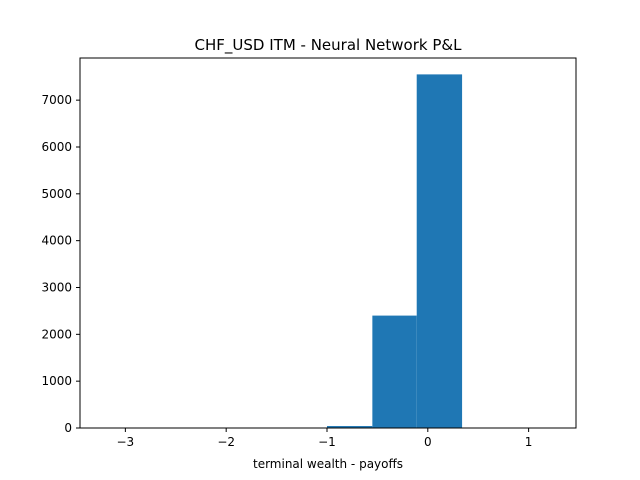 The image size is (640, 480). What do you see at coordinates (60, 264) in the screenshot?
I see `y-axis-ticks: 0 1000 2000 3000 4000 5000 6000 7000` at bounding box center [60, 264].